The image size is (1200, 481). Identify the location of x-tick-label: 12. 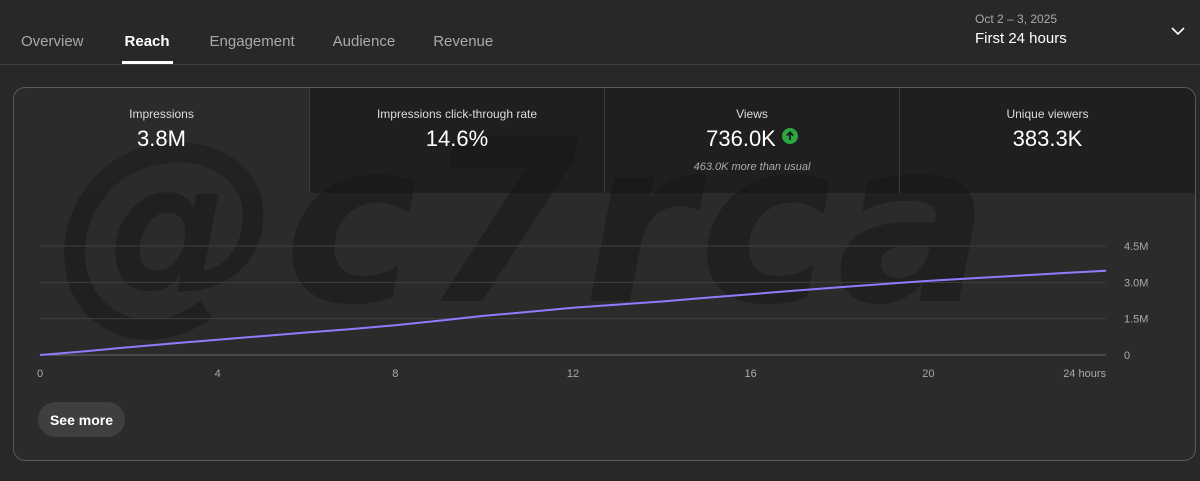
(573, 374).